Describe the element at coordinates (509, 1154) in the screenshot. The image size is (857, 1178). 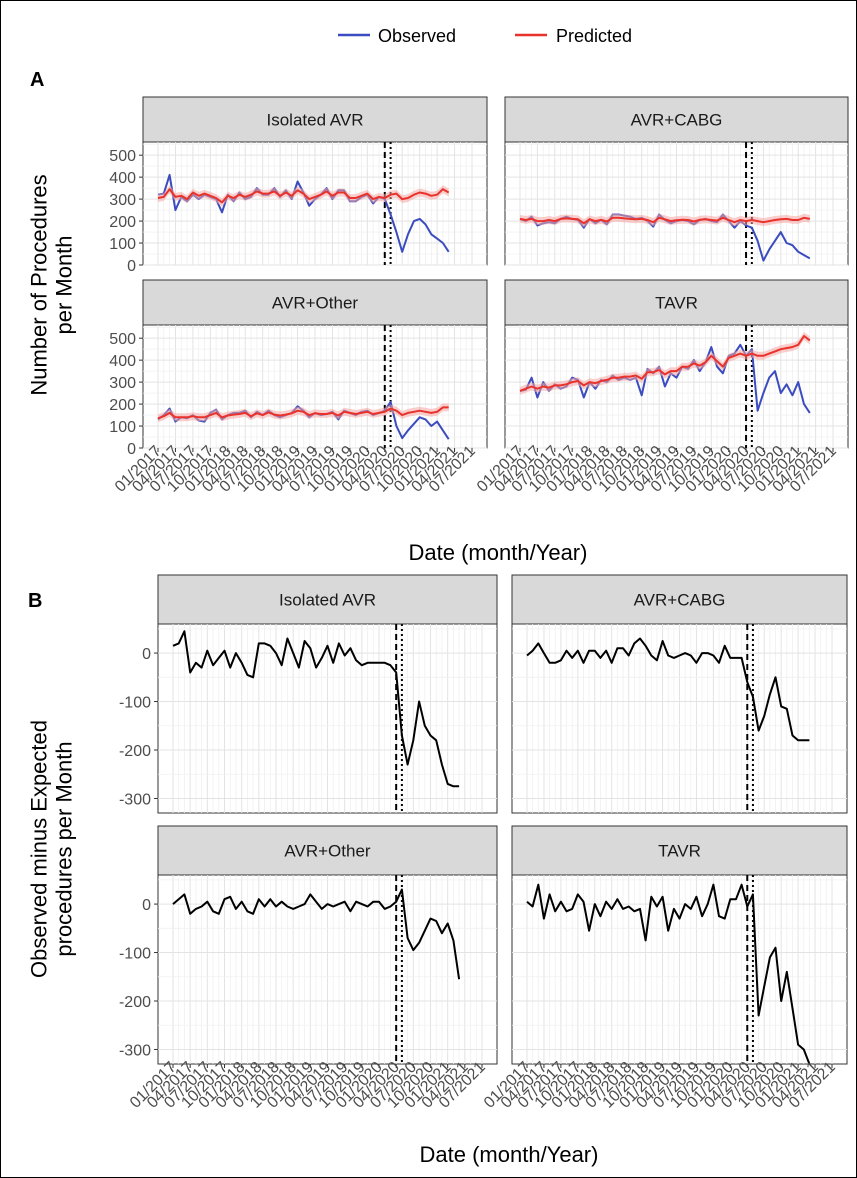
I see `x-axis-title-b: Date (month/Year)` at that location.